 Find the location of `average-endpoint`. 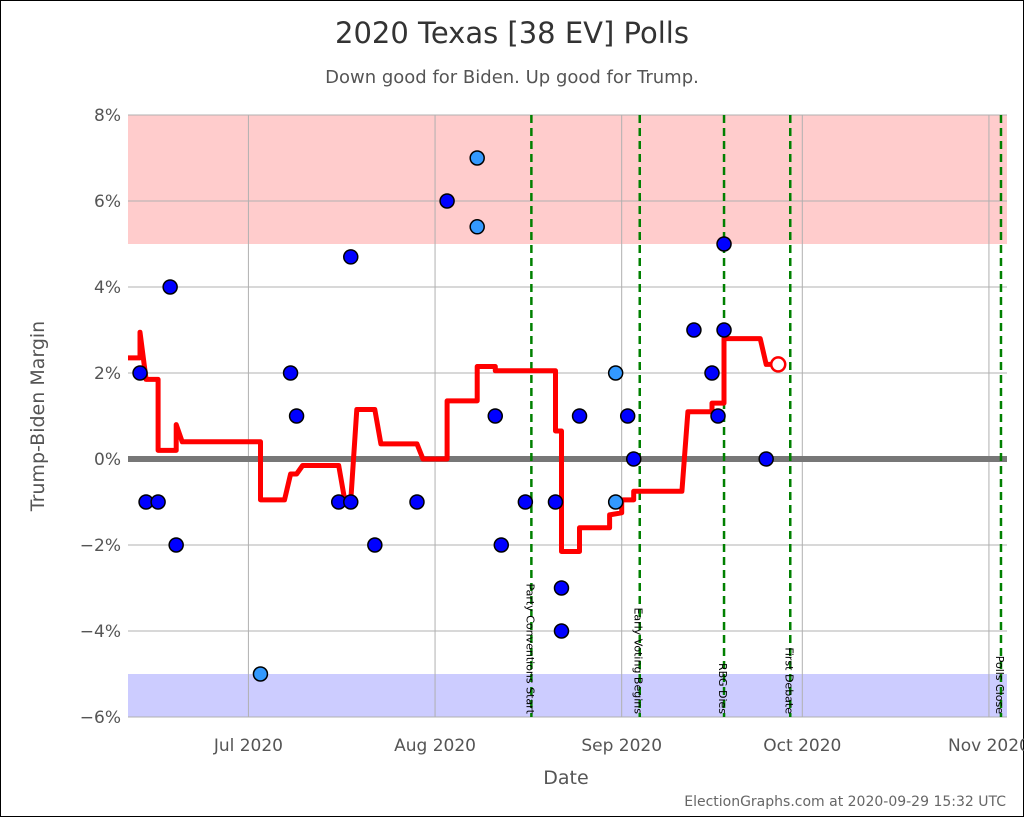

average-endpoint is located at coordinates (778, 364).